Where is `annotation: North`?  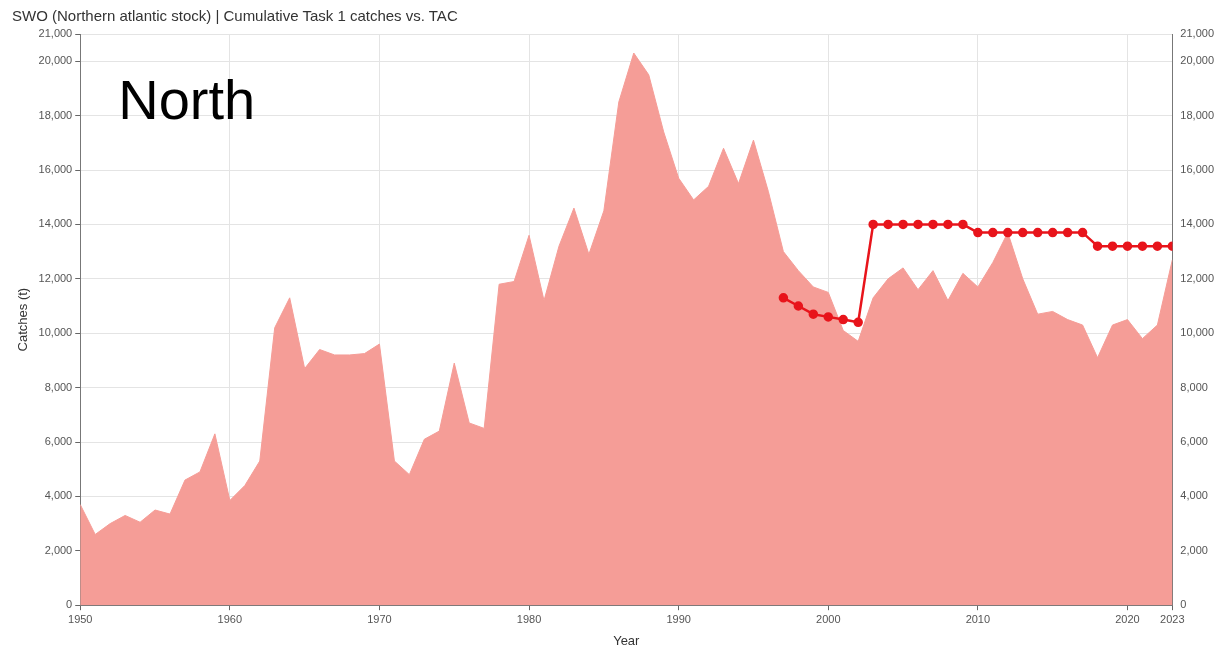
annotation: North is located at coordinates (187, 100).